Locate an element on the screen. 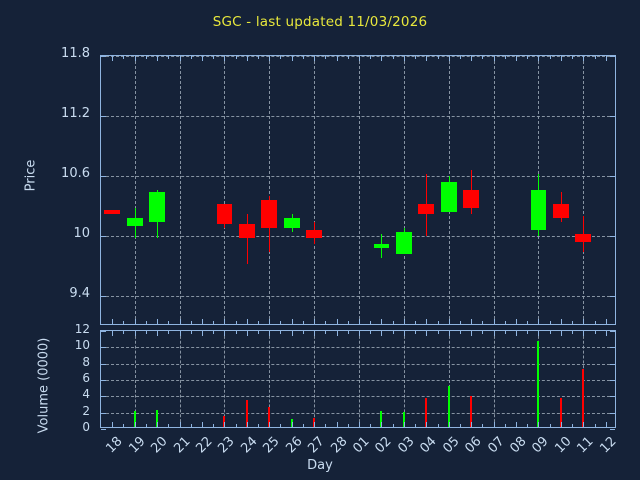  price-tick-label: 11.8 is located at coordinates (75, 53).